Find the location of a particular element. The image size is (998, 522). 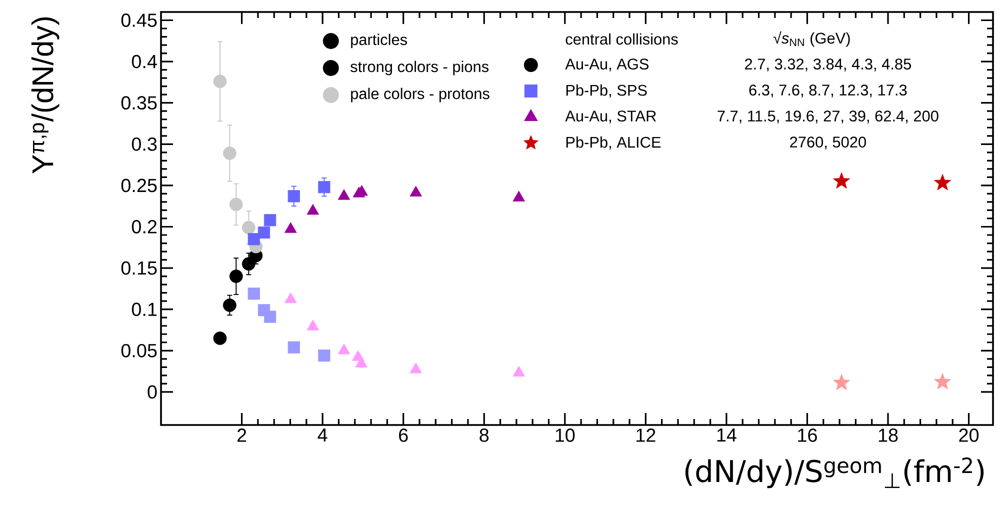

x-tick-label: 6 is located at coordinates (403, 435).